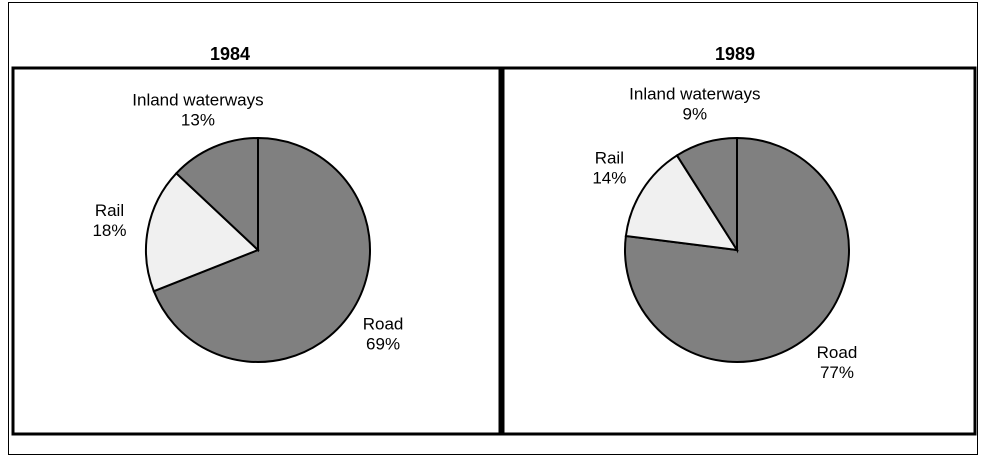  Describe the element at coordinates (837, 372) in the screenshot. I see `value-label: 77%` at that location.